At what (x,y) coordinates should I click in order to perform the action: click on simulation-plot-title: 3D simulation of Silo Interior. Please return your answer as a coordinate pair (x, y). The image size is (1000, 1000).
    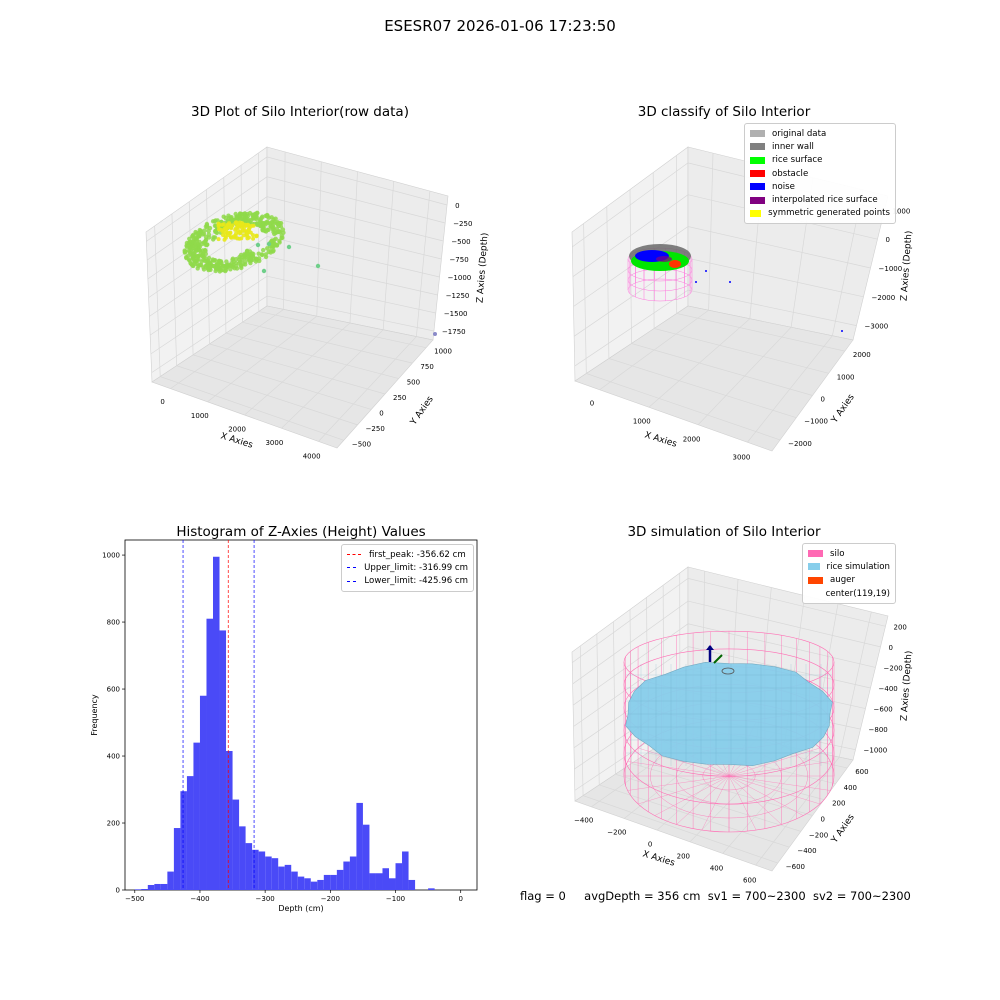
    Looking at the image, I should click on (724, 532).